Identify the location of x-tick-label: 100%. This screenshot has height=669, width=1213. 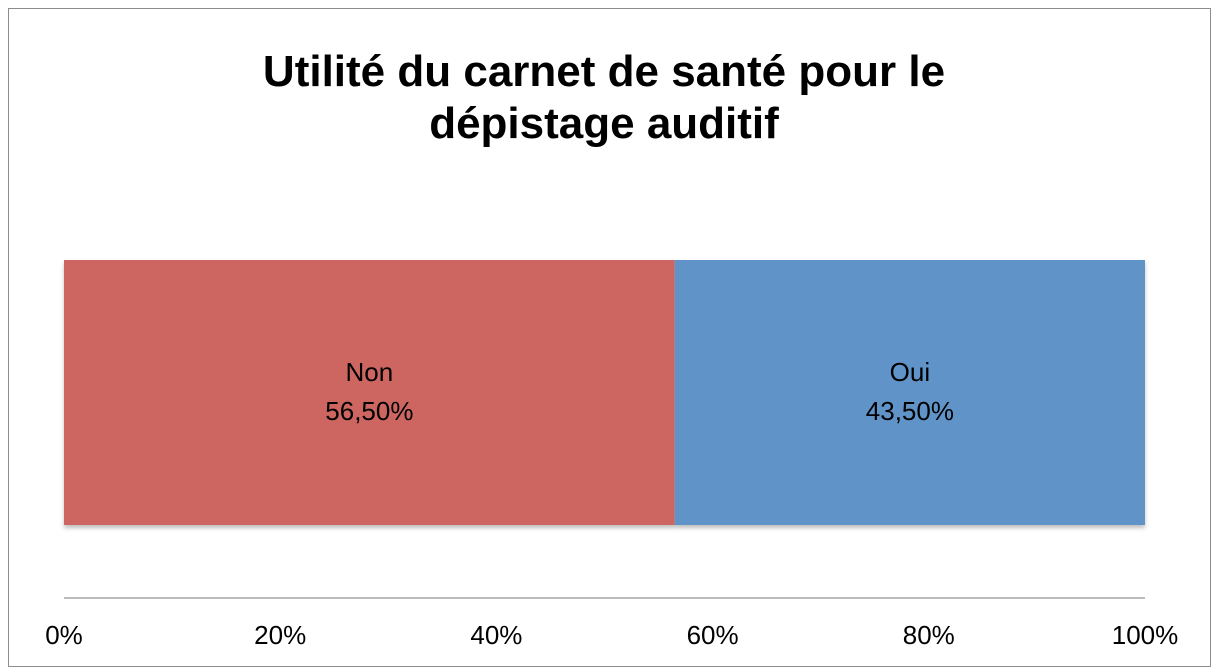
(1145, 635).